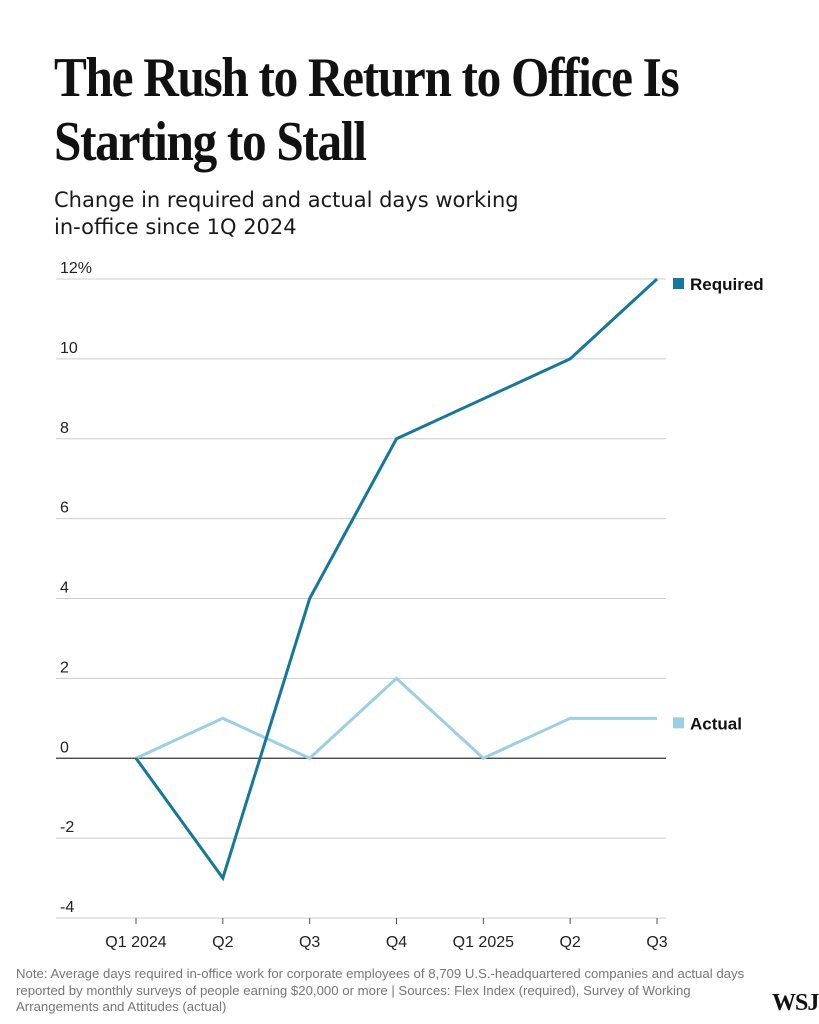 The height and width of the screenshot is (1024, 819). I want to click on y-tick-label: 12%, so click(76, 268).